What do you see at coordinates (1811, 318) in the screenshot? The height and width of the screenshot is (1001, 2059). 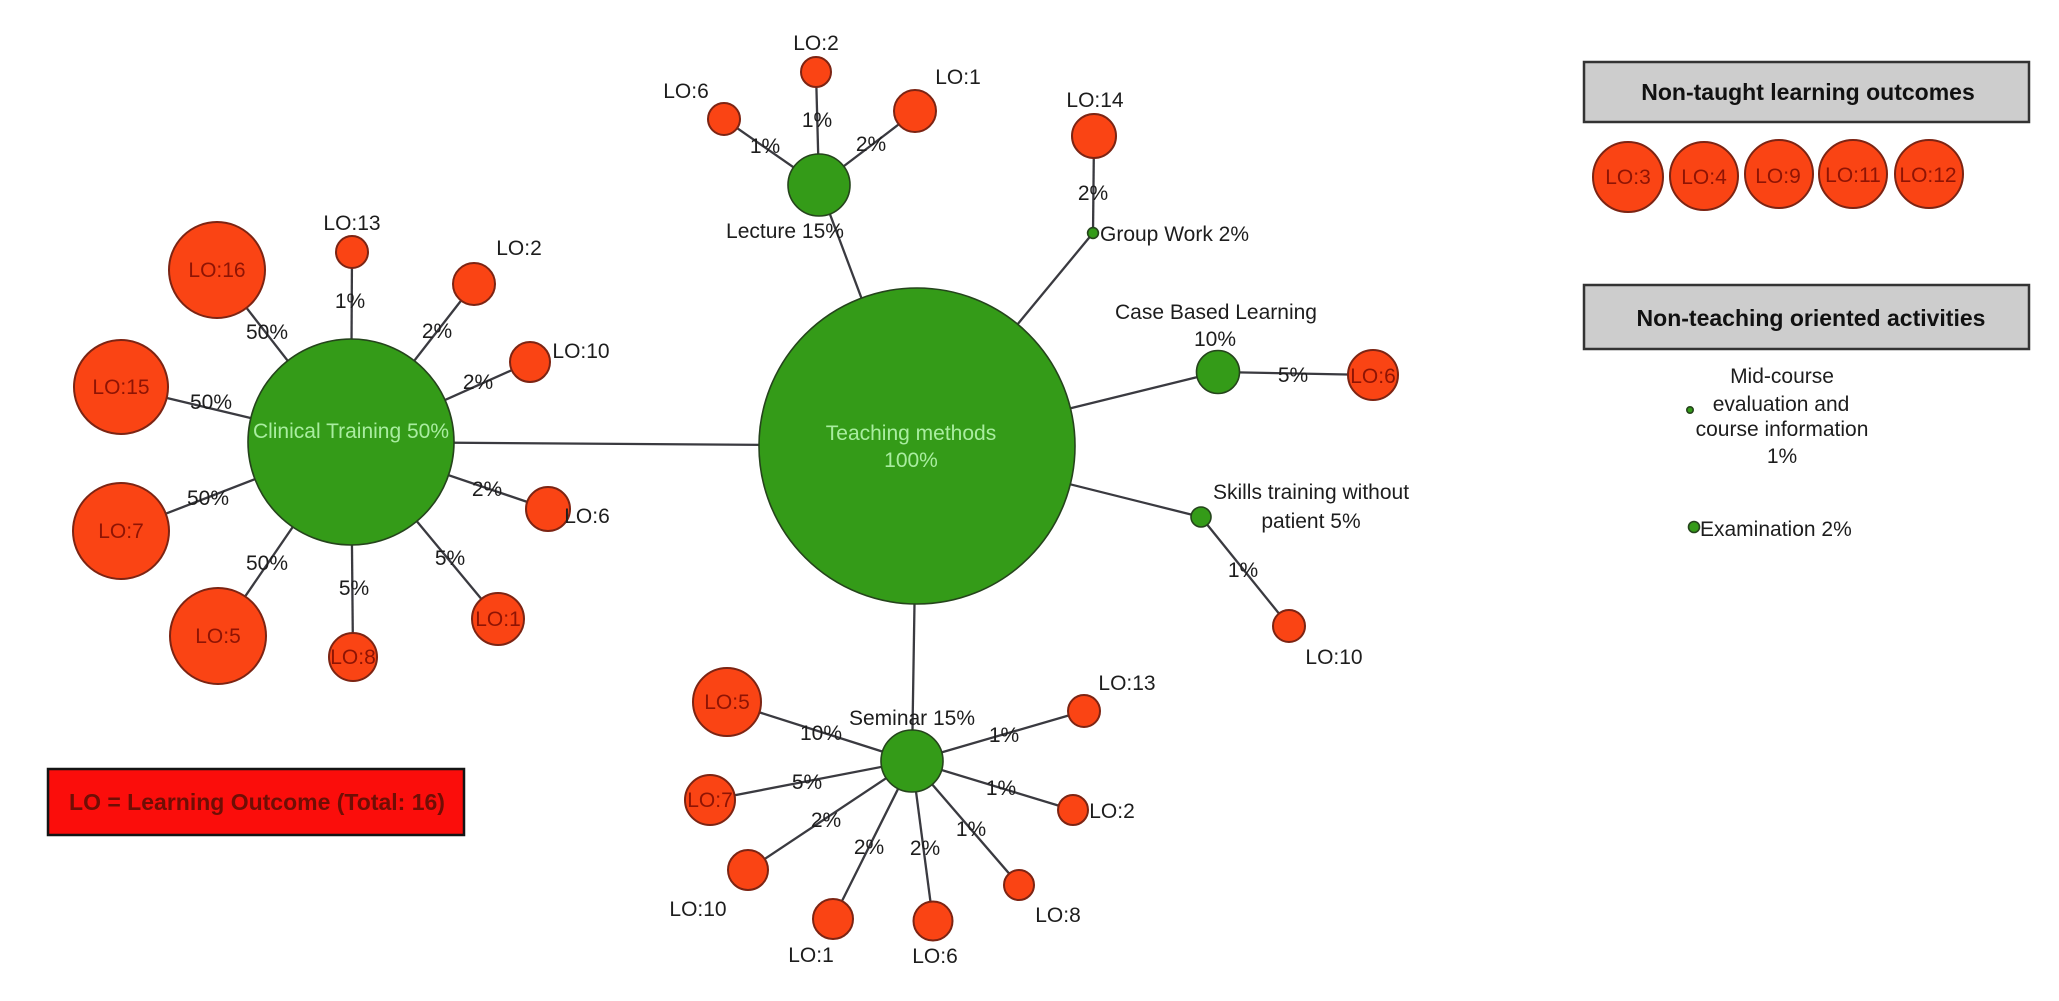 I see `svg-text:Non-teaching oriented activiti: Non-teaching oriented activities` at bounding box center [1811, 318].